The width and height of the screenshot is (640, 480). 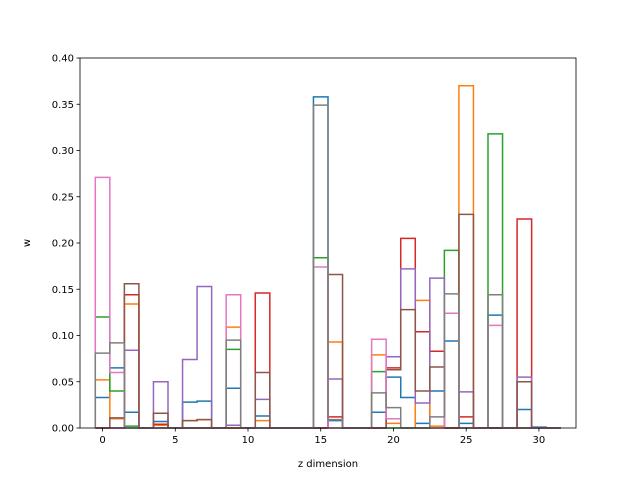 I want to click on x-tick-label: 25, so click(x=466, y=440).